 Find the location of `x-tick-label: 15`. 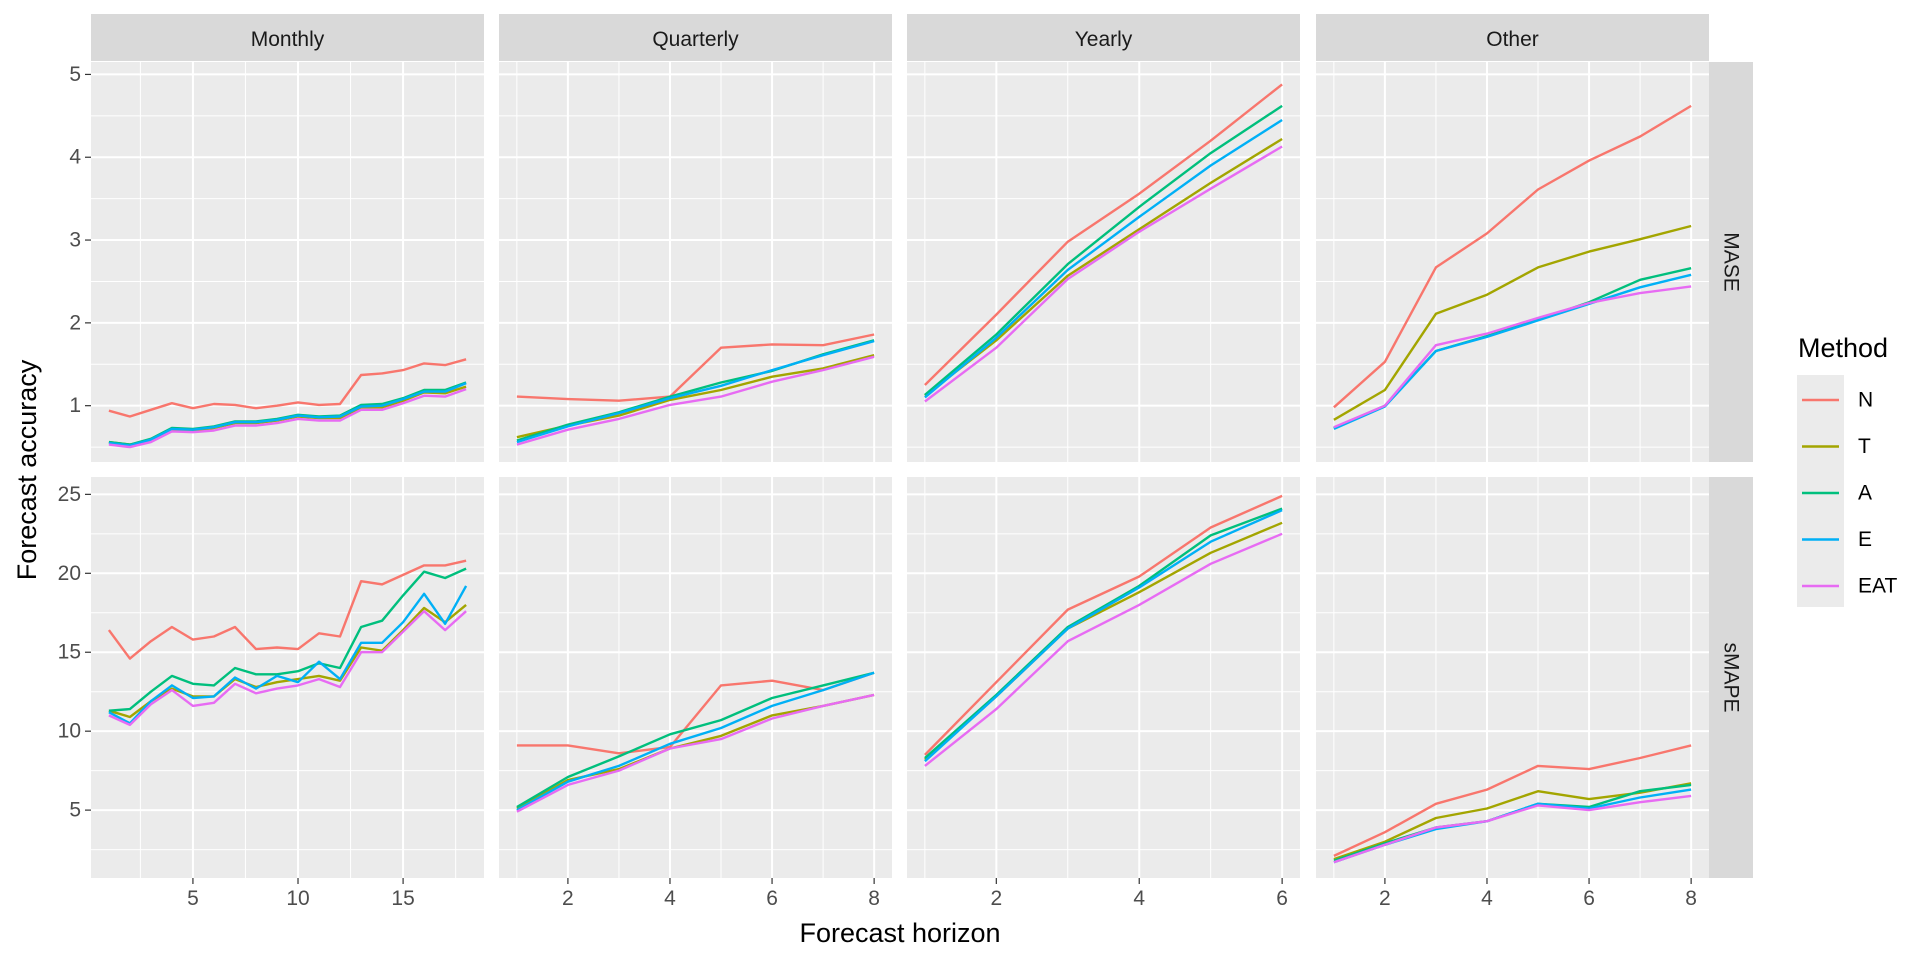

x-tick-label: 15 is located at coordinates (402, 898).